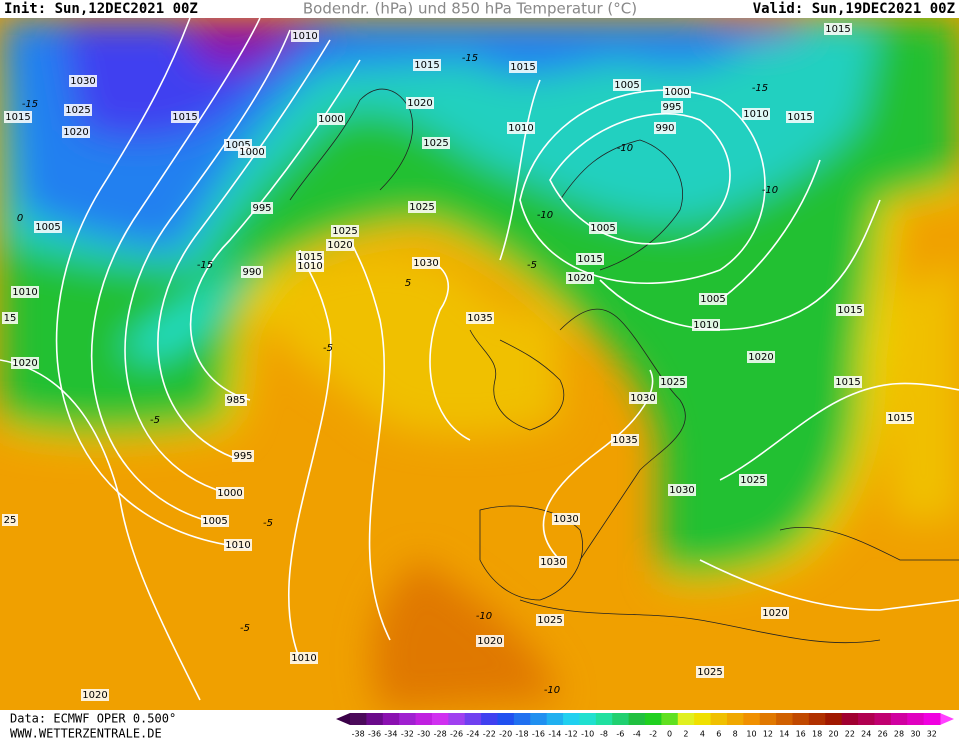  I want to click on colorbar-label: 32, so click(932, 734).